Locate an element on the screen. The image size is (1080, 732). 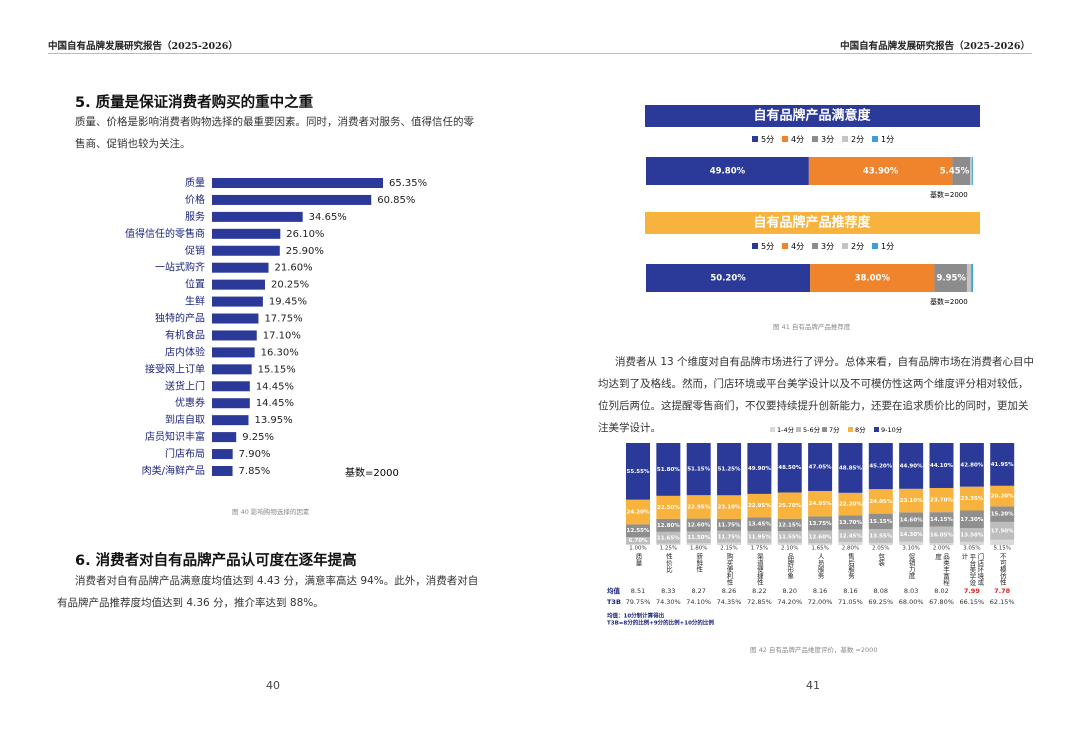
table-cell: 74.10% is located at coordinates (698, 602).